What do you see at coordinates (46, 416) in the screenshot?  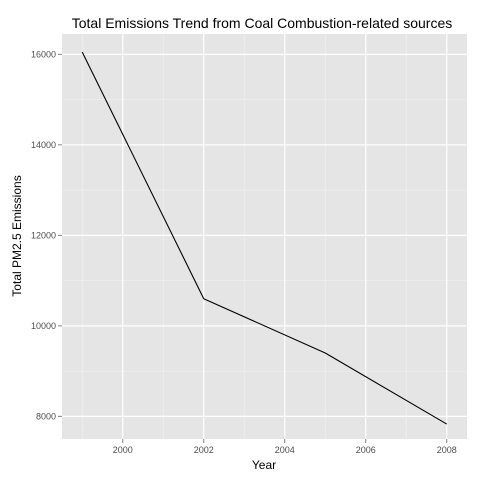 I see `y-tick-label: 8000` at bounding box center [46, 416].